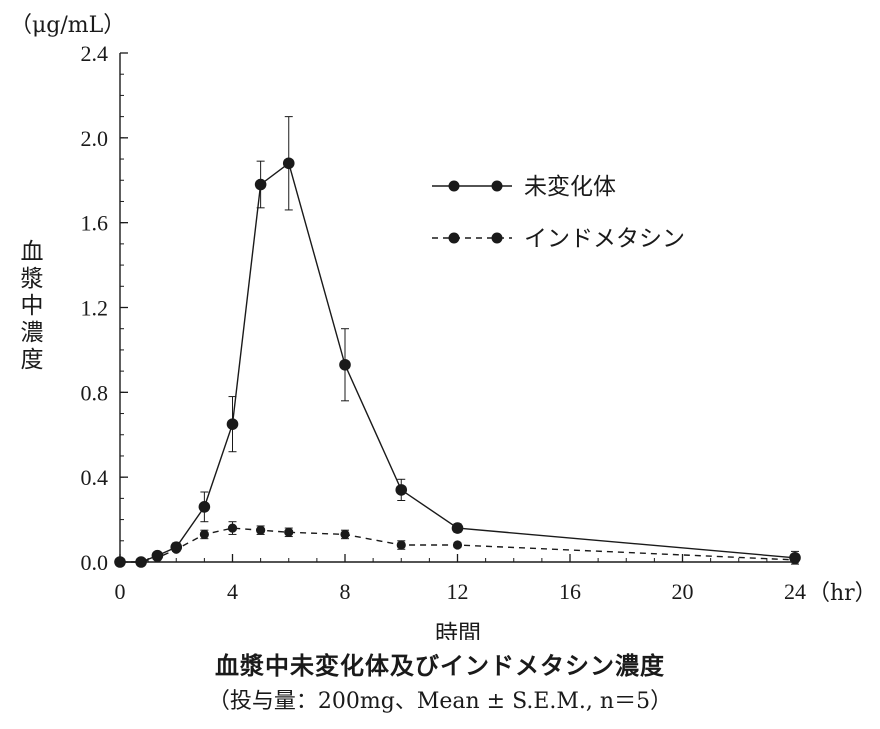 The width and height of the screenshot is (880, 729). I want to click on x-axis-label: 時間, so click(458, 630).